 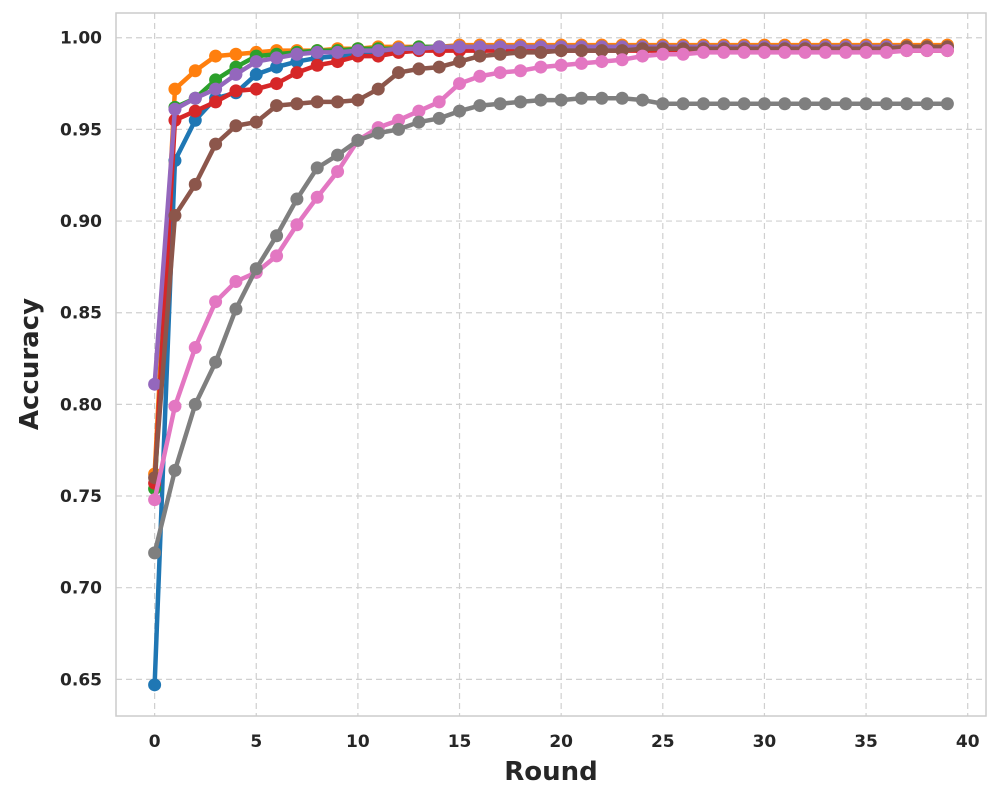 I want to click on x-axis-label: Round, so click(x=551, y=772).